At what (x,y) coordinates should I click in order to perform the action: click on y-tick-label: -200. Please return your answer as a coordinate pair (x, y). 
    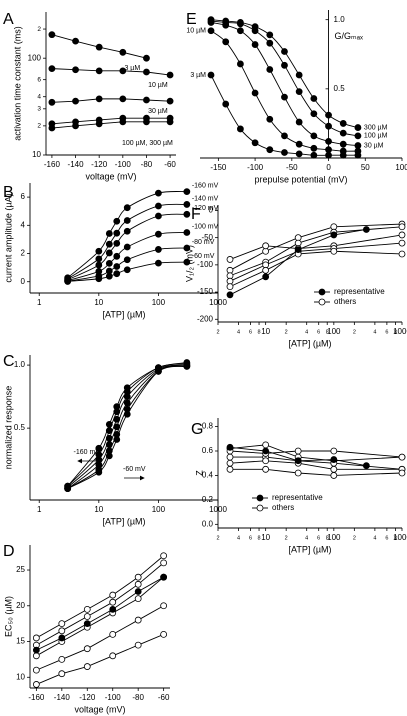
    Looking at the image, I should click on (205, 318).